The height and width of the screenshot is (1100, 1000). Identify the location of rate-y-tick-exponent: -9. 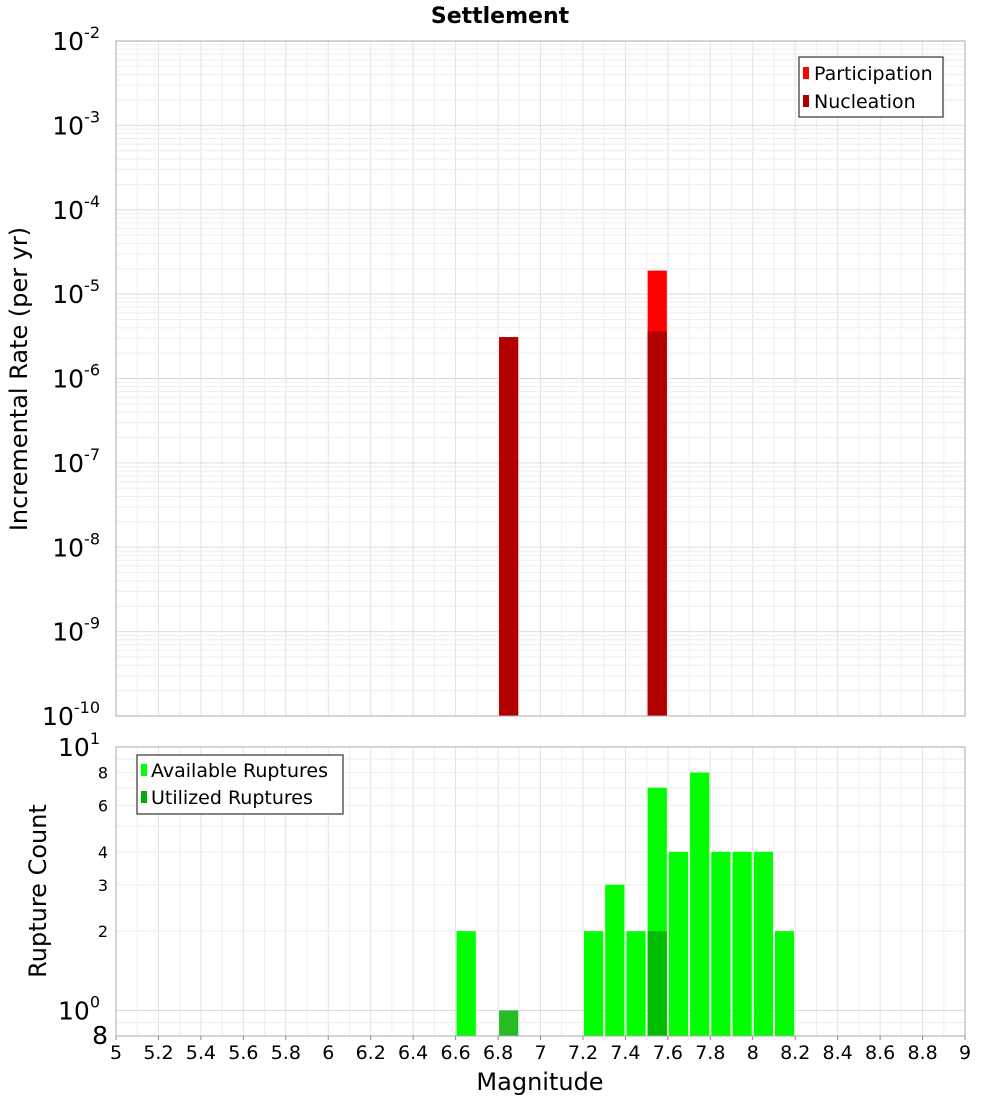
(92, 623).